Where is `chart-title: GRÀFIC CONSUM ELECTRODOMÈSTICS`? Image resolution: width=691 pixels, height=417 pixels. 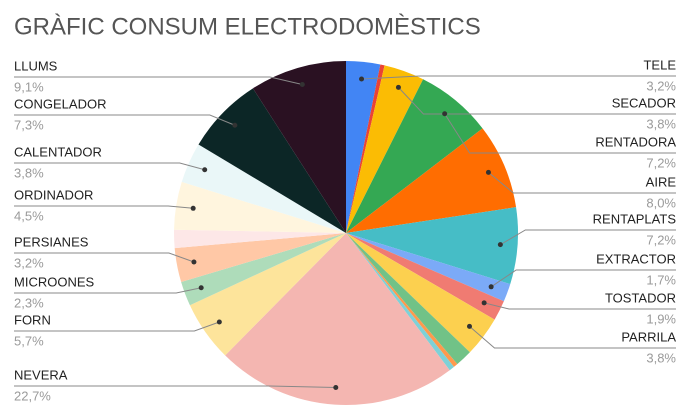
chart-title: GRÀFIC CONSUM ELECTRODOMÈSTICS is located at coordinates (247, 26).